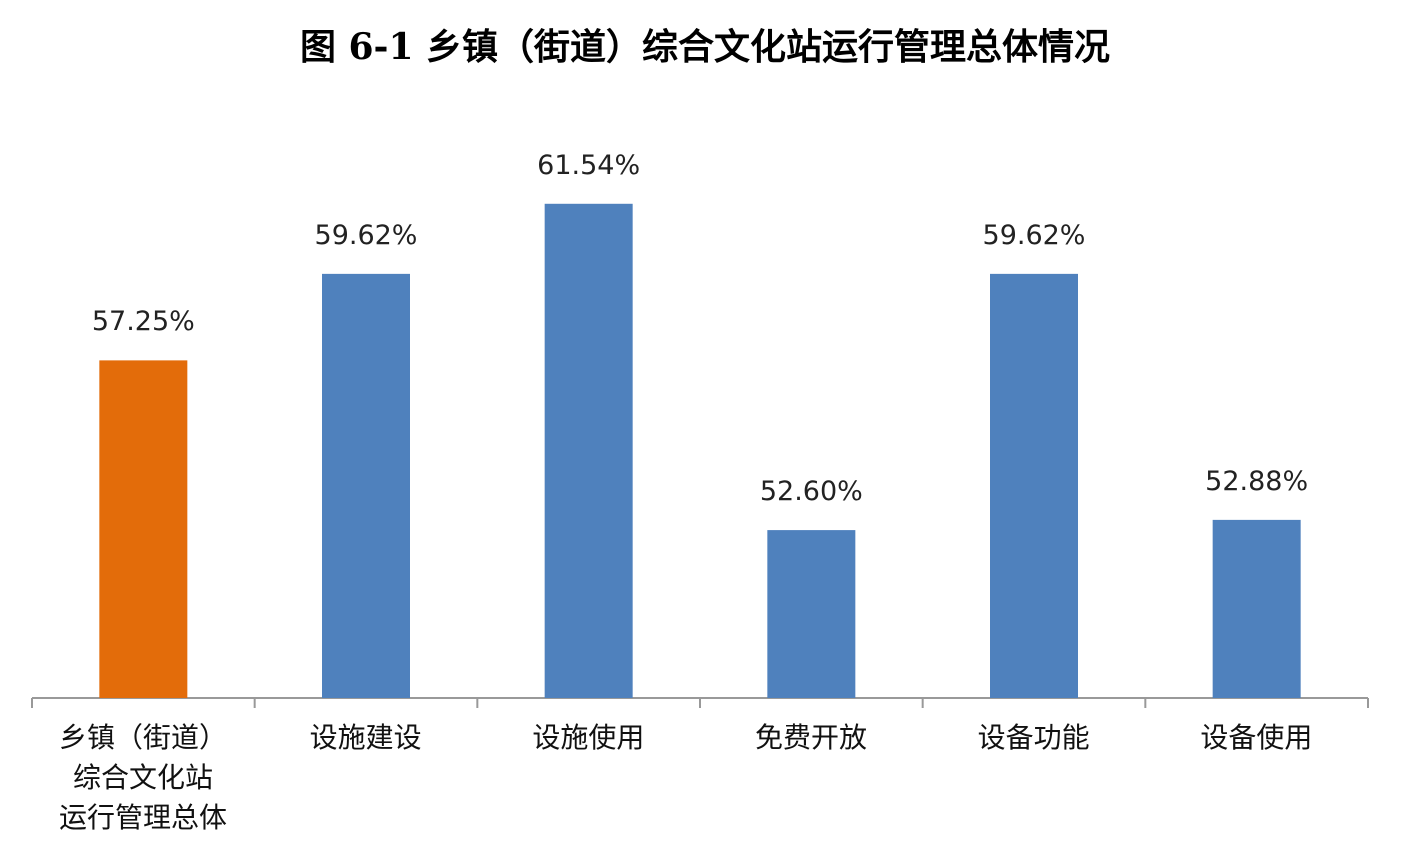  Describe the element at coordinates (810, 737) in the screenshot. I see `x-tick-label: 免费开放` at that location.